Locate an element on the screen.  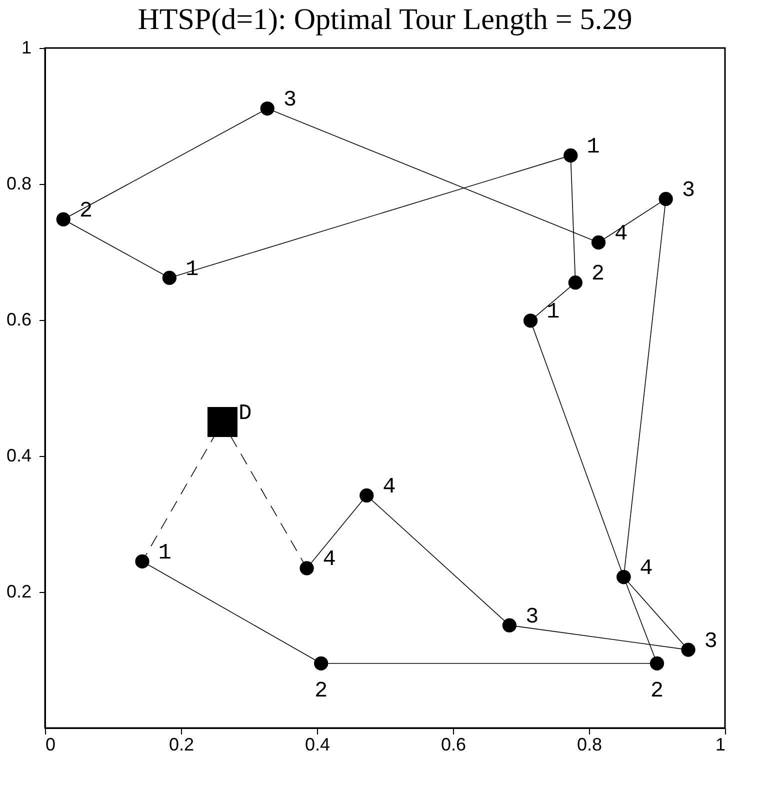
y-tick-label: 0.8 is located at coordinates (19, 184).